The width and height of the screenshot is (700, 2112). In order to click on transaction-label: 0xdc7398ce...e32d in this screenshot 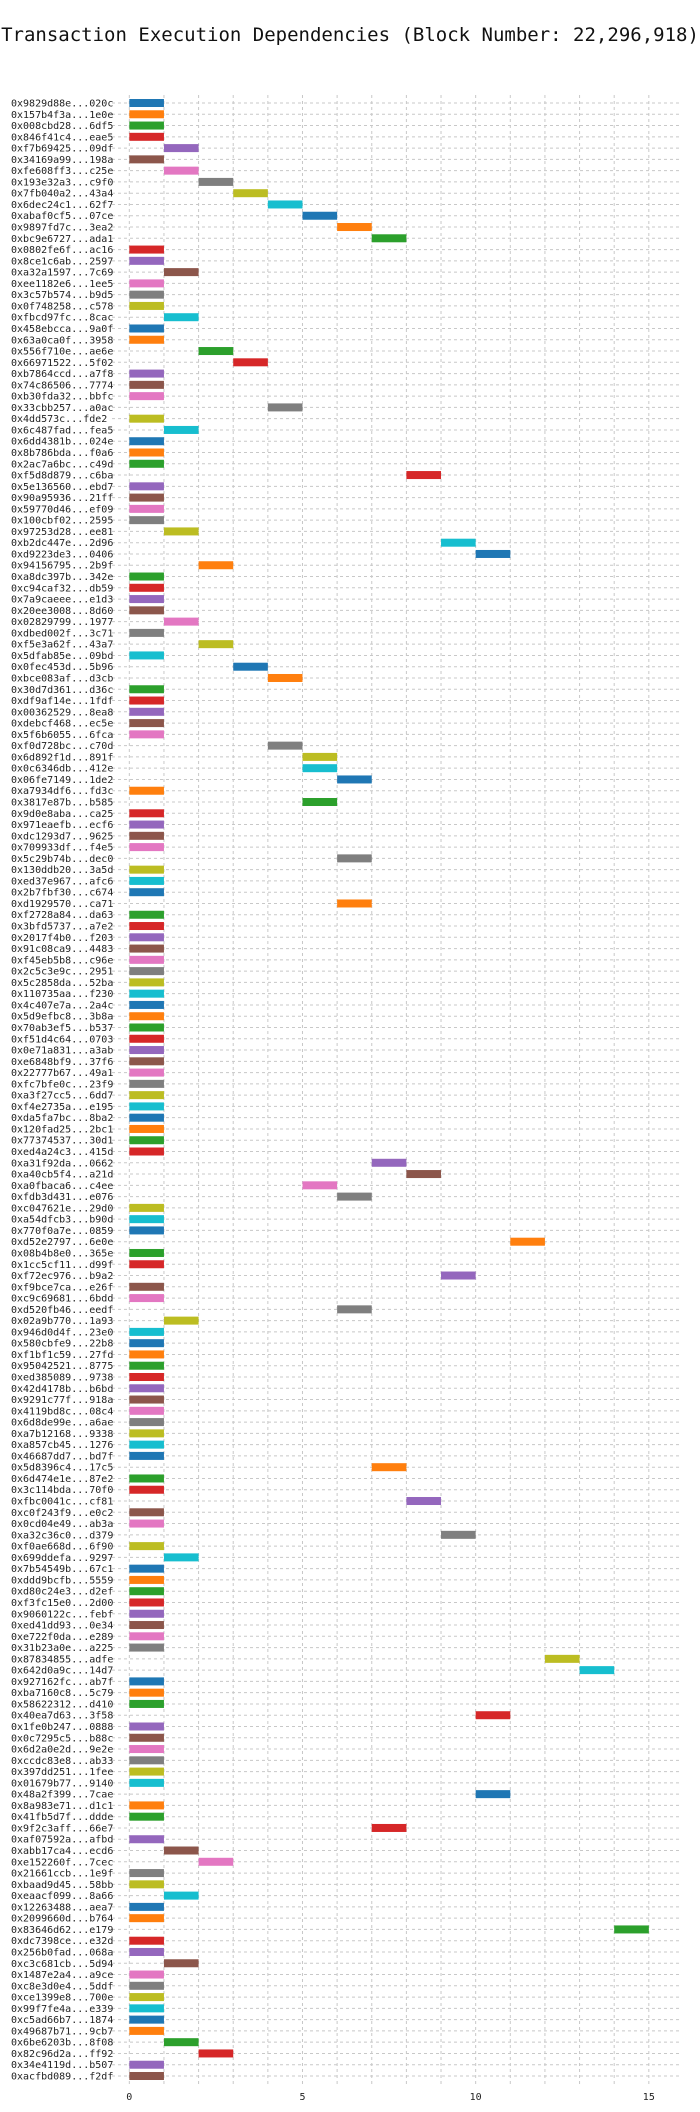, I will do `click(62, 1941)`.